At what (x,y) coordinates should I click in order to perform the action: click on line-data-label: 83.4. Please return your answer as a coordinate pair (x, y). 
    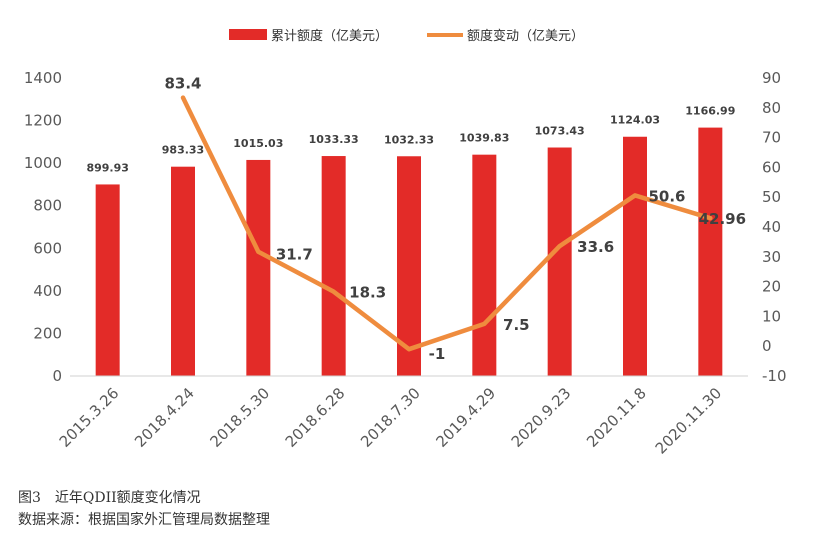
    Looking at the image, I should click on (182, 84).